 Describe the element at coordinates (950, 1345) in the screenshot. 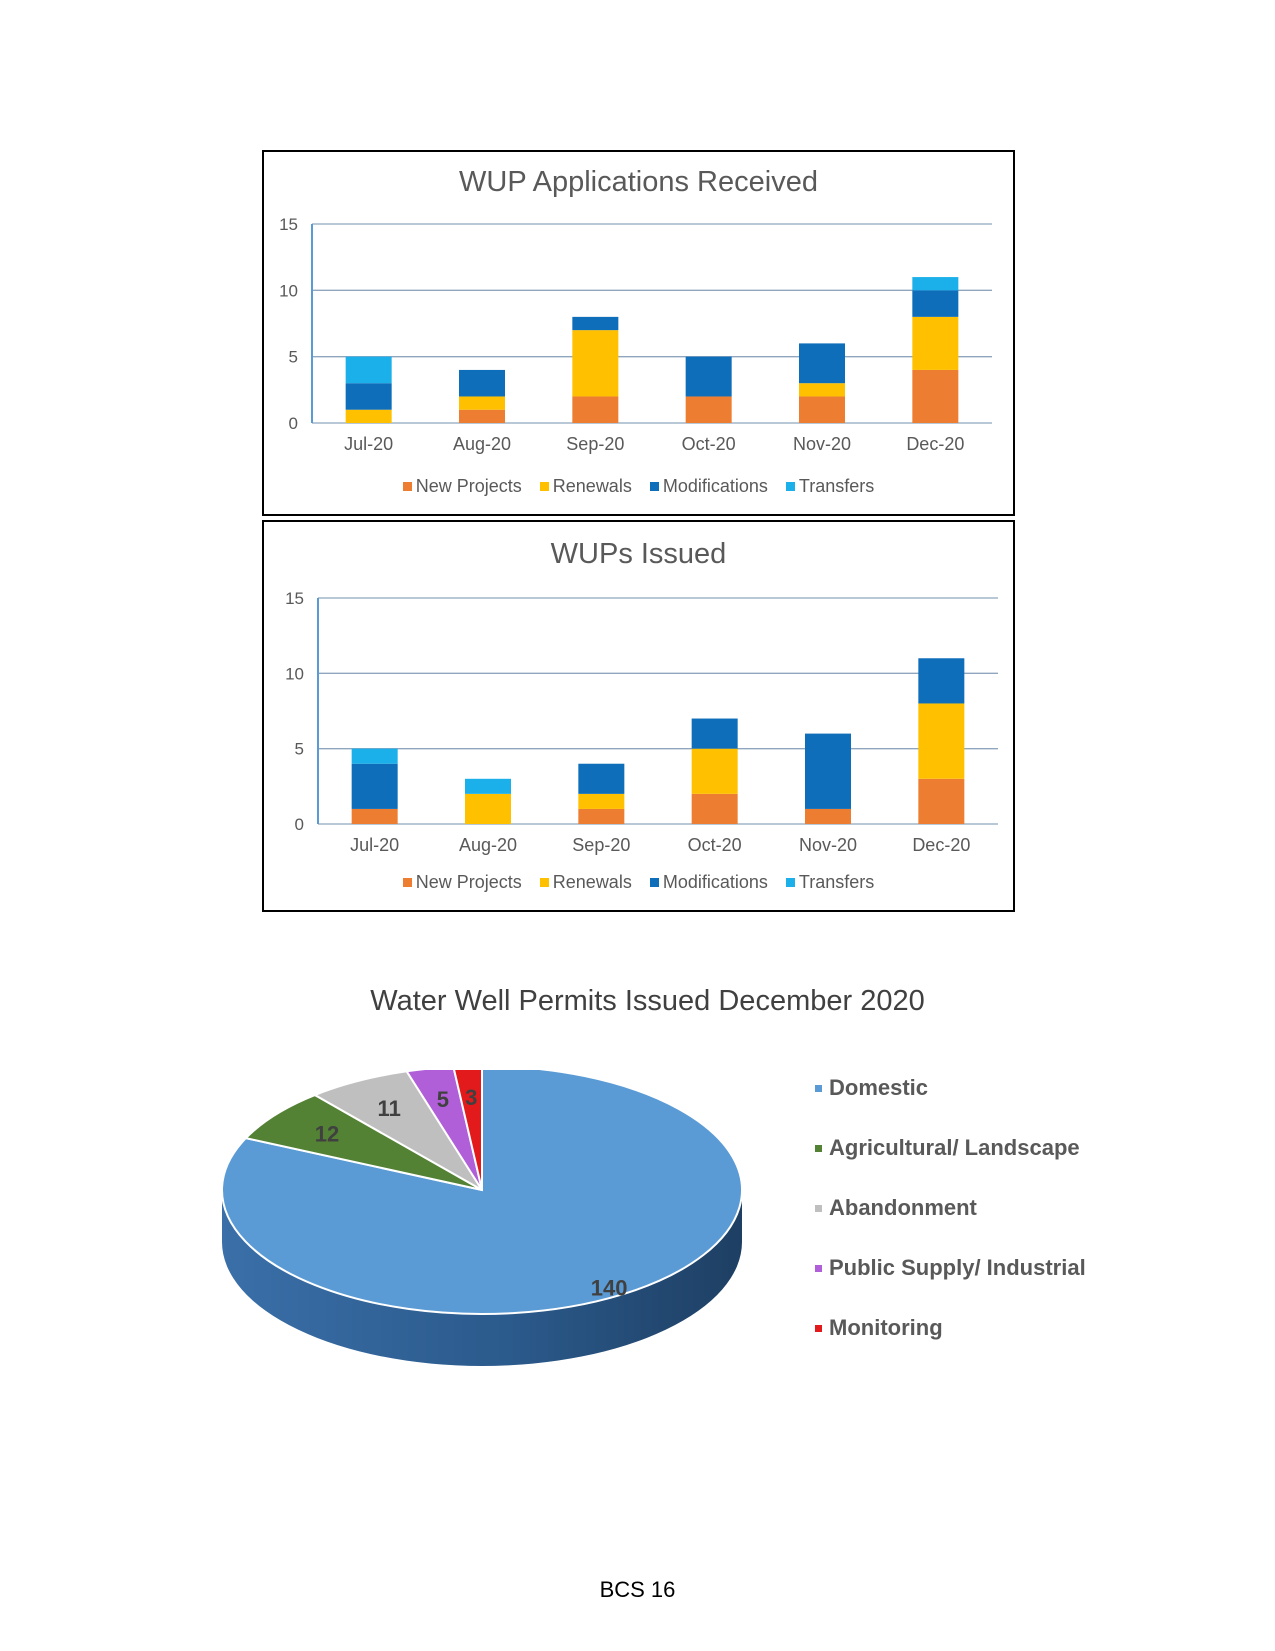

I see `pie-legend-item: Monitoring` at that location.